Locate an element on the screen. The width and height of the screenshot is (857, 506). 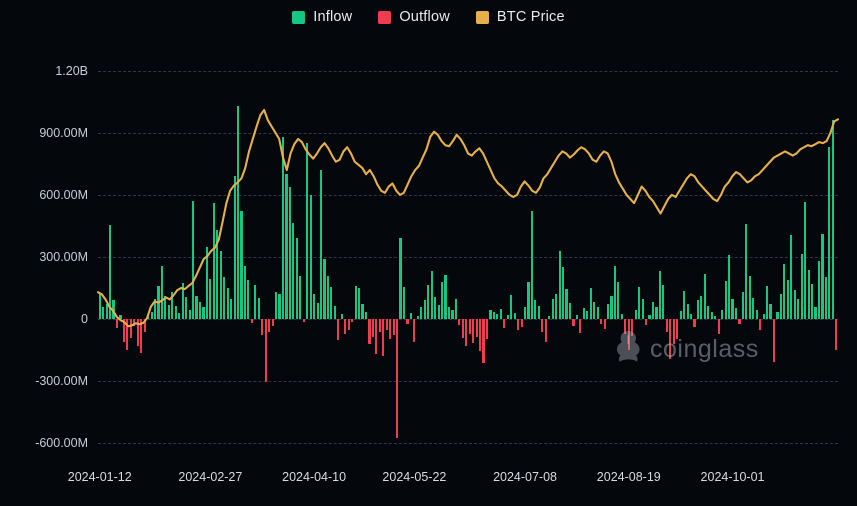
legend-item-inflow: Inflow is located at coordinates (322, 17).